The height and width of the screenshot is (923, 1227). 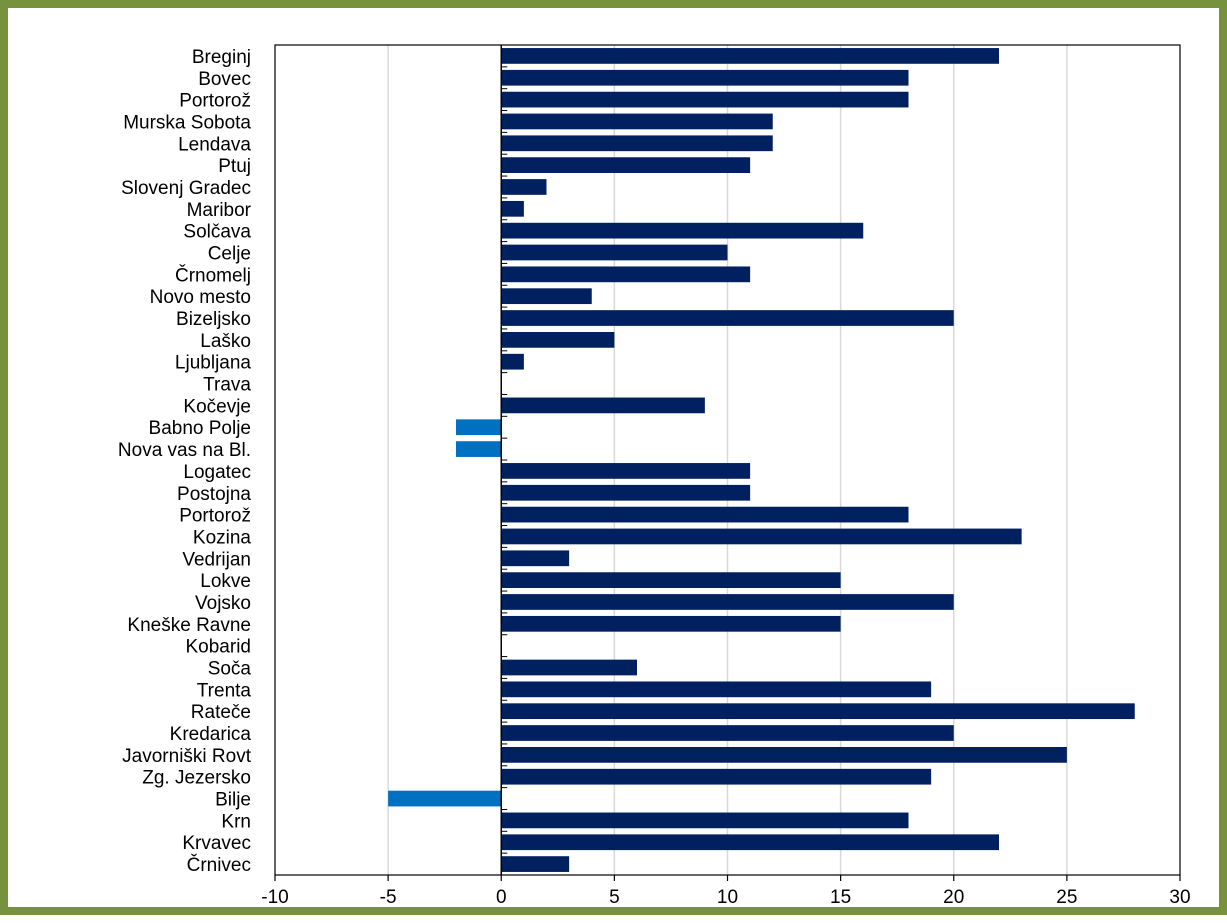 I want to click on category-label: Kobarid, so click(x=219, y=647).